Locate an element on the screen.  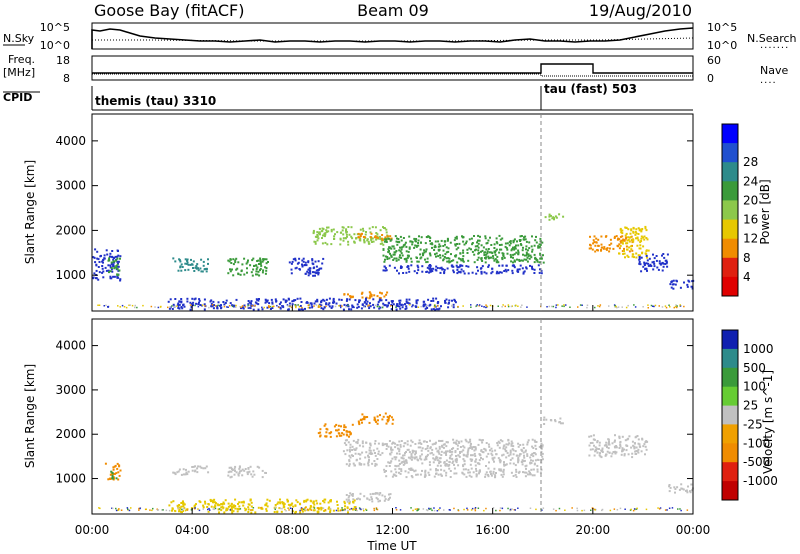
velocity-ytick-label: 4000 is located at coordinates (70, 346).